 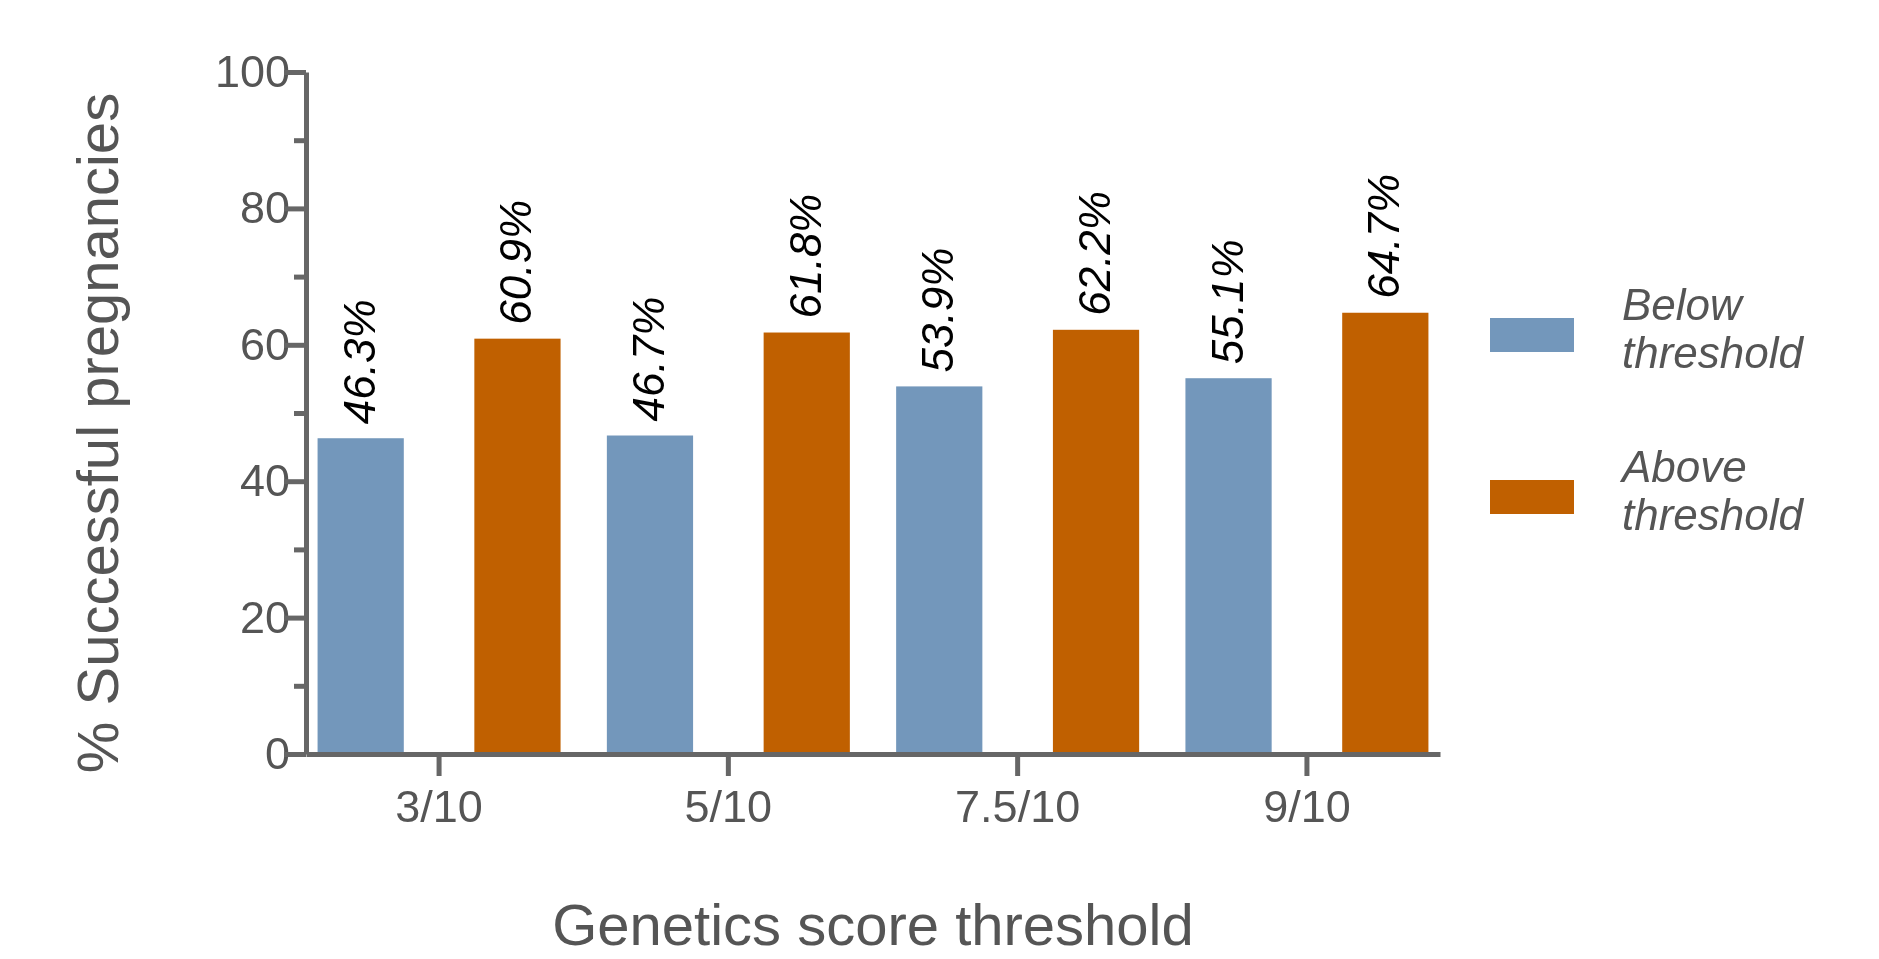 I want to click on data-label: 60.9%, so click(x=516, y=262).